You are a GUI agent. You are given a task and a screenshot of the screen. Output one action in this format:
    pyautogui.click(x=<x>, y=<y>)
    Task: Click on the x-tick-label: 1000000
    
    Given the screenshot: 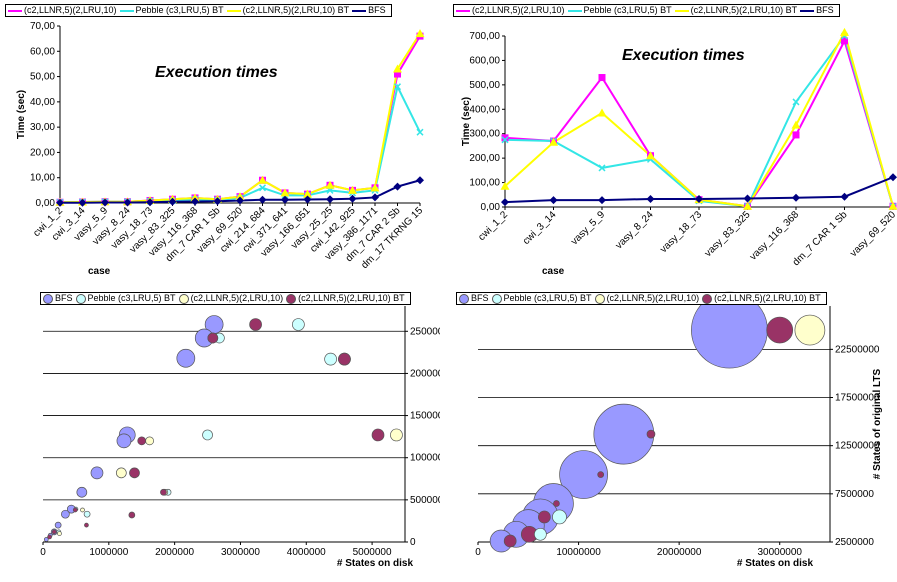 What is the action you would take?
    pyautogui.click(x=108, y=552)
    